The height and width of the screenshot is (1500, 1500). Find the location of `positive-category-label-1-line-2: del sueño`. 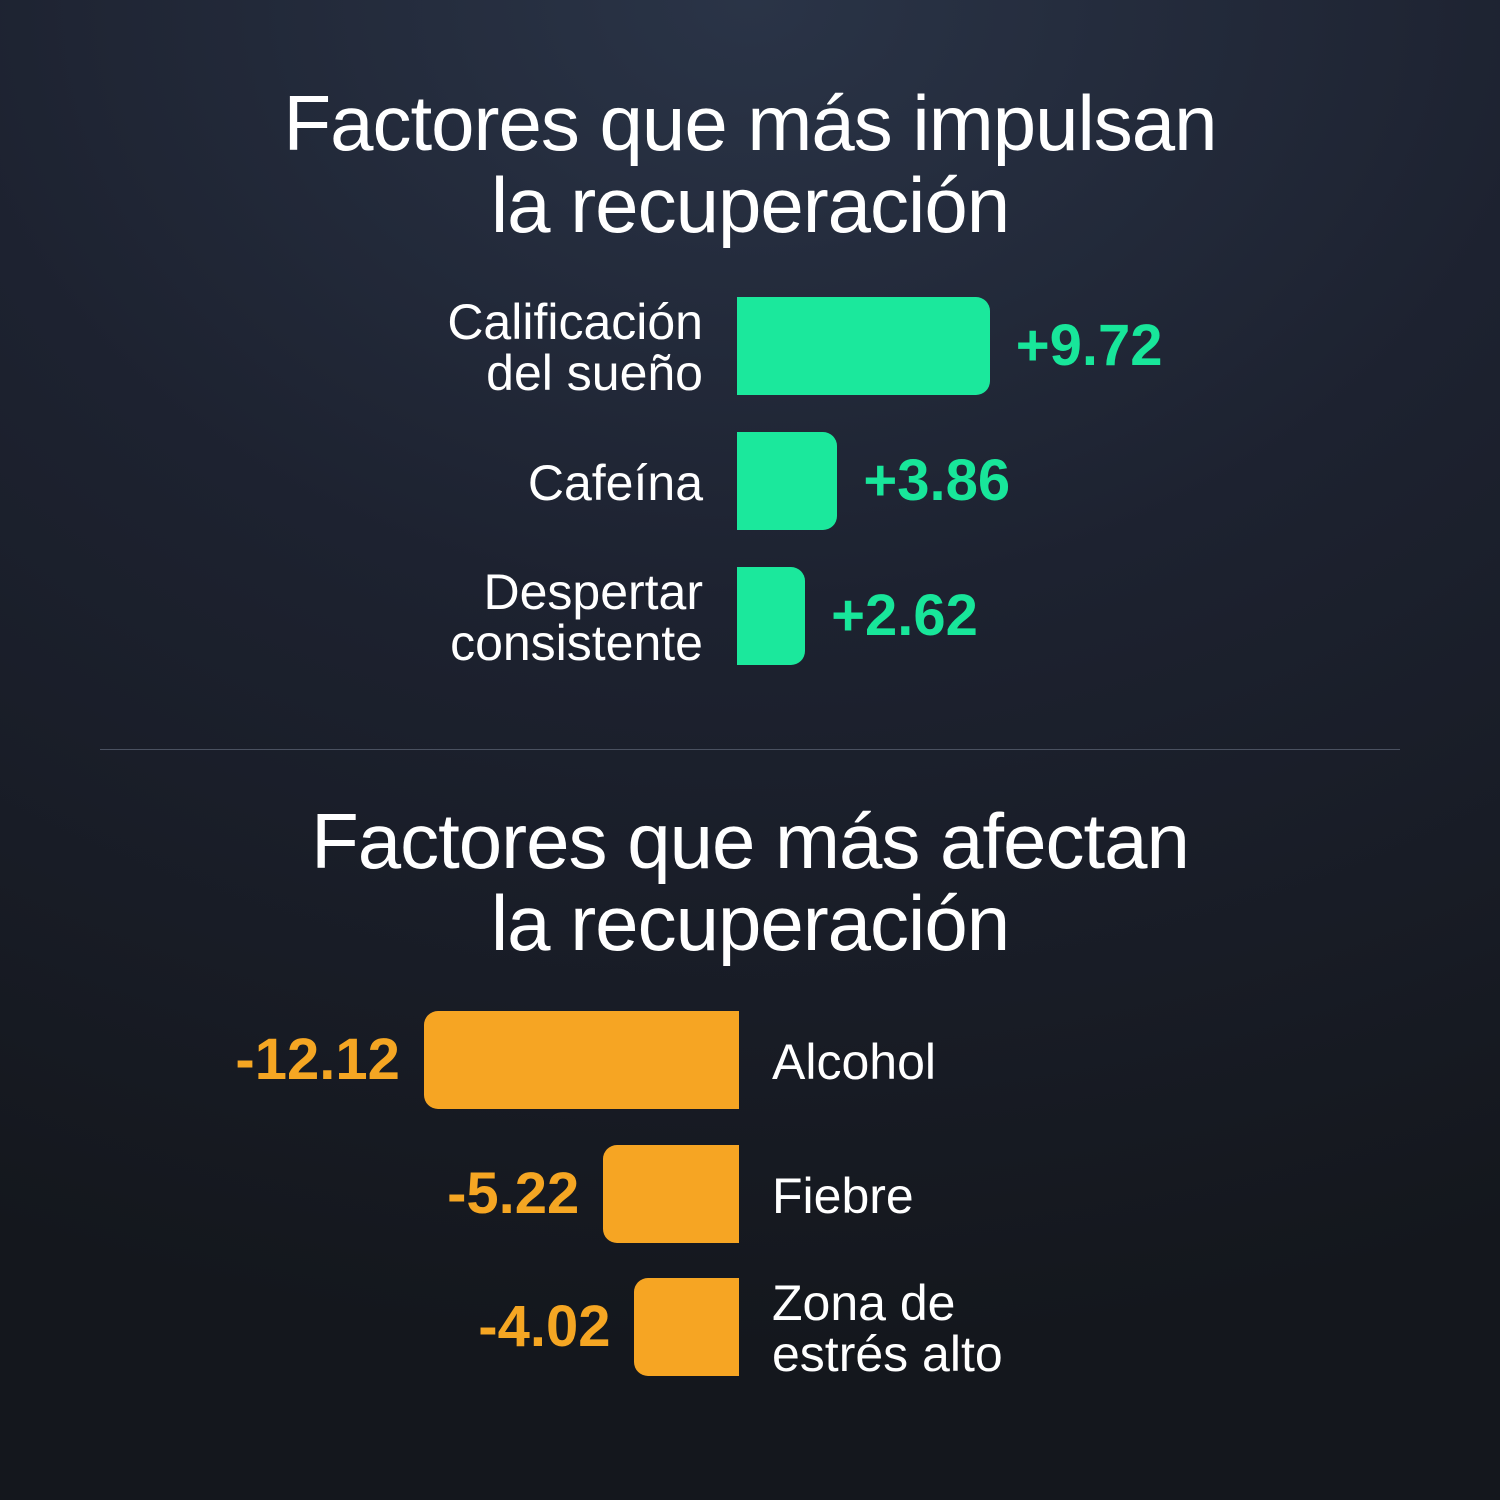

positive-category-label-1-line-2: del sueño is located at coordinates (594, 373).